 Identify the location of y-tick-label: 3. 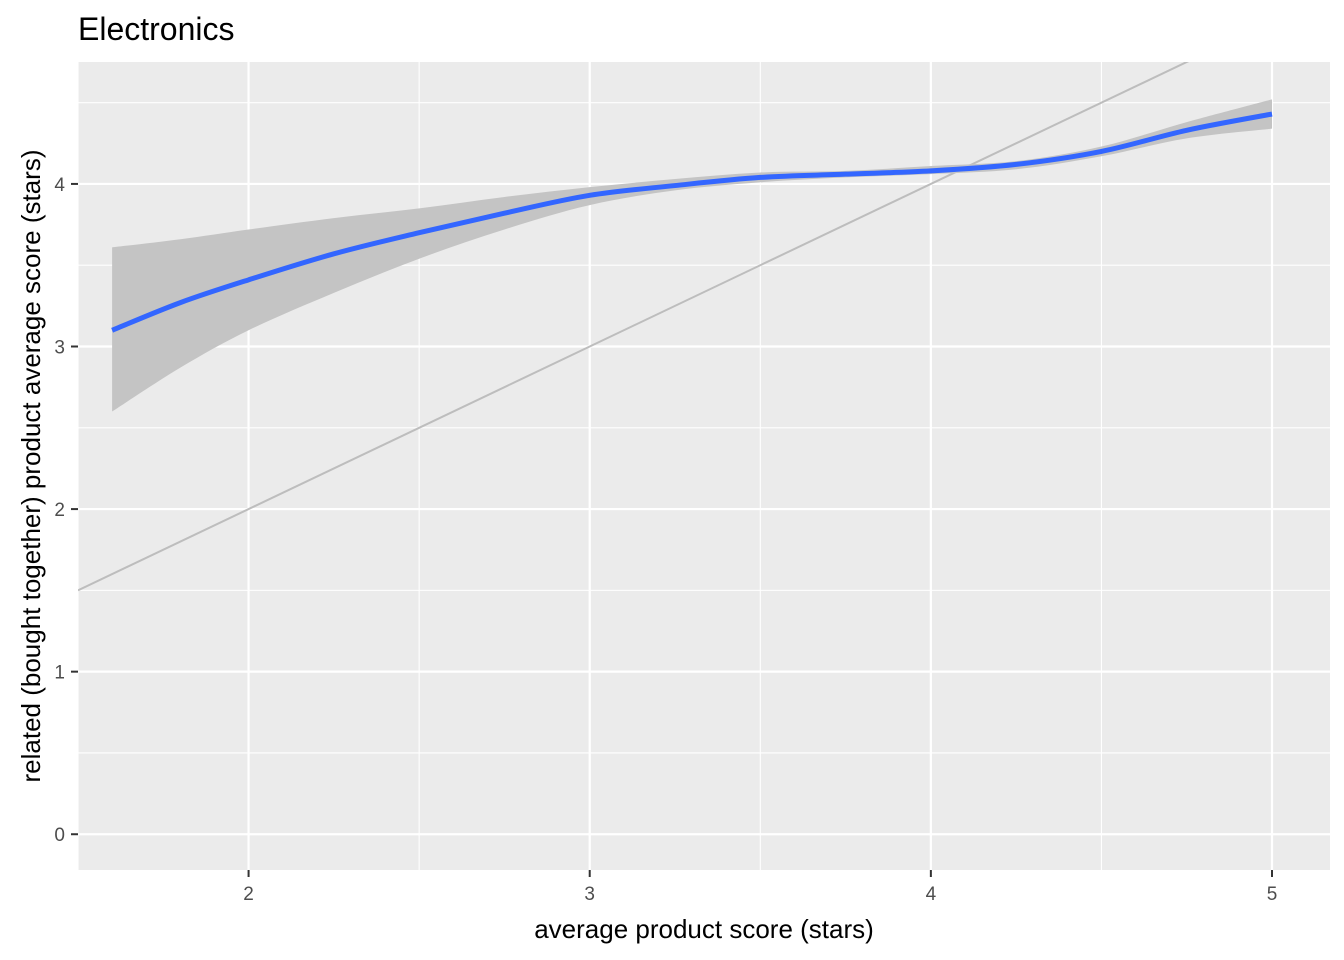
(59, 348).